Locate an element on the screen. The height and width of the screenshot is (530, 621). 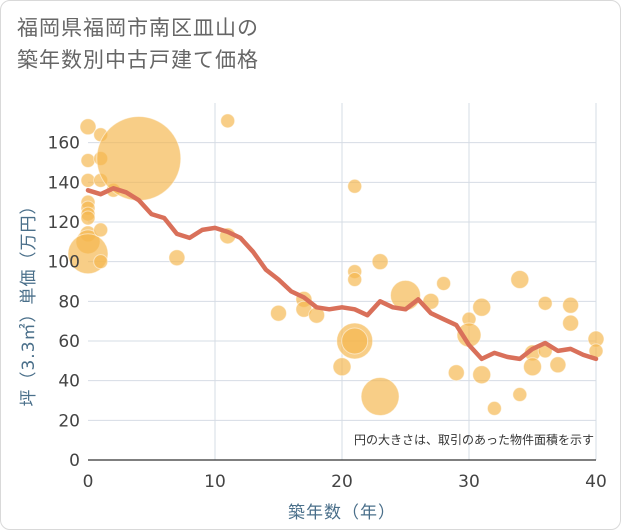
y-tick-label: 80 is located at coordinates (69, 302).